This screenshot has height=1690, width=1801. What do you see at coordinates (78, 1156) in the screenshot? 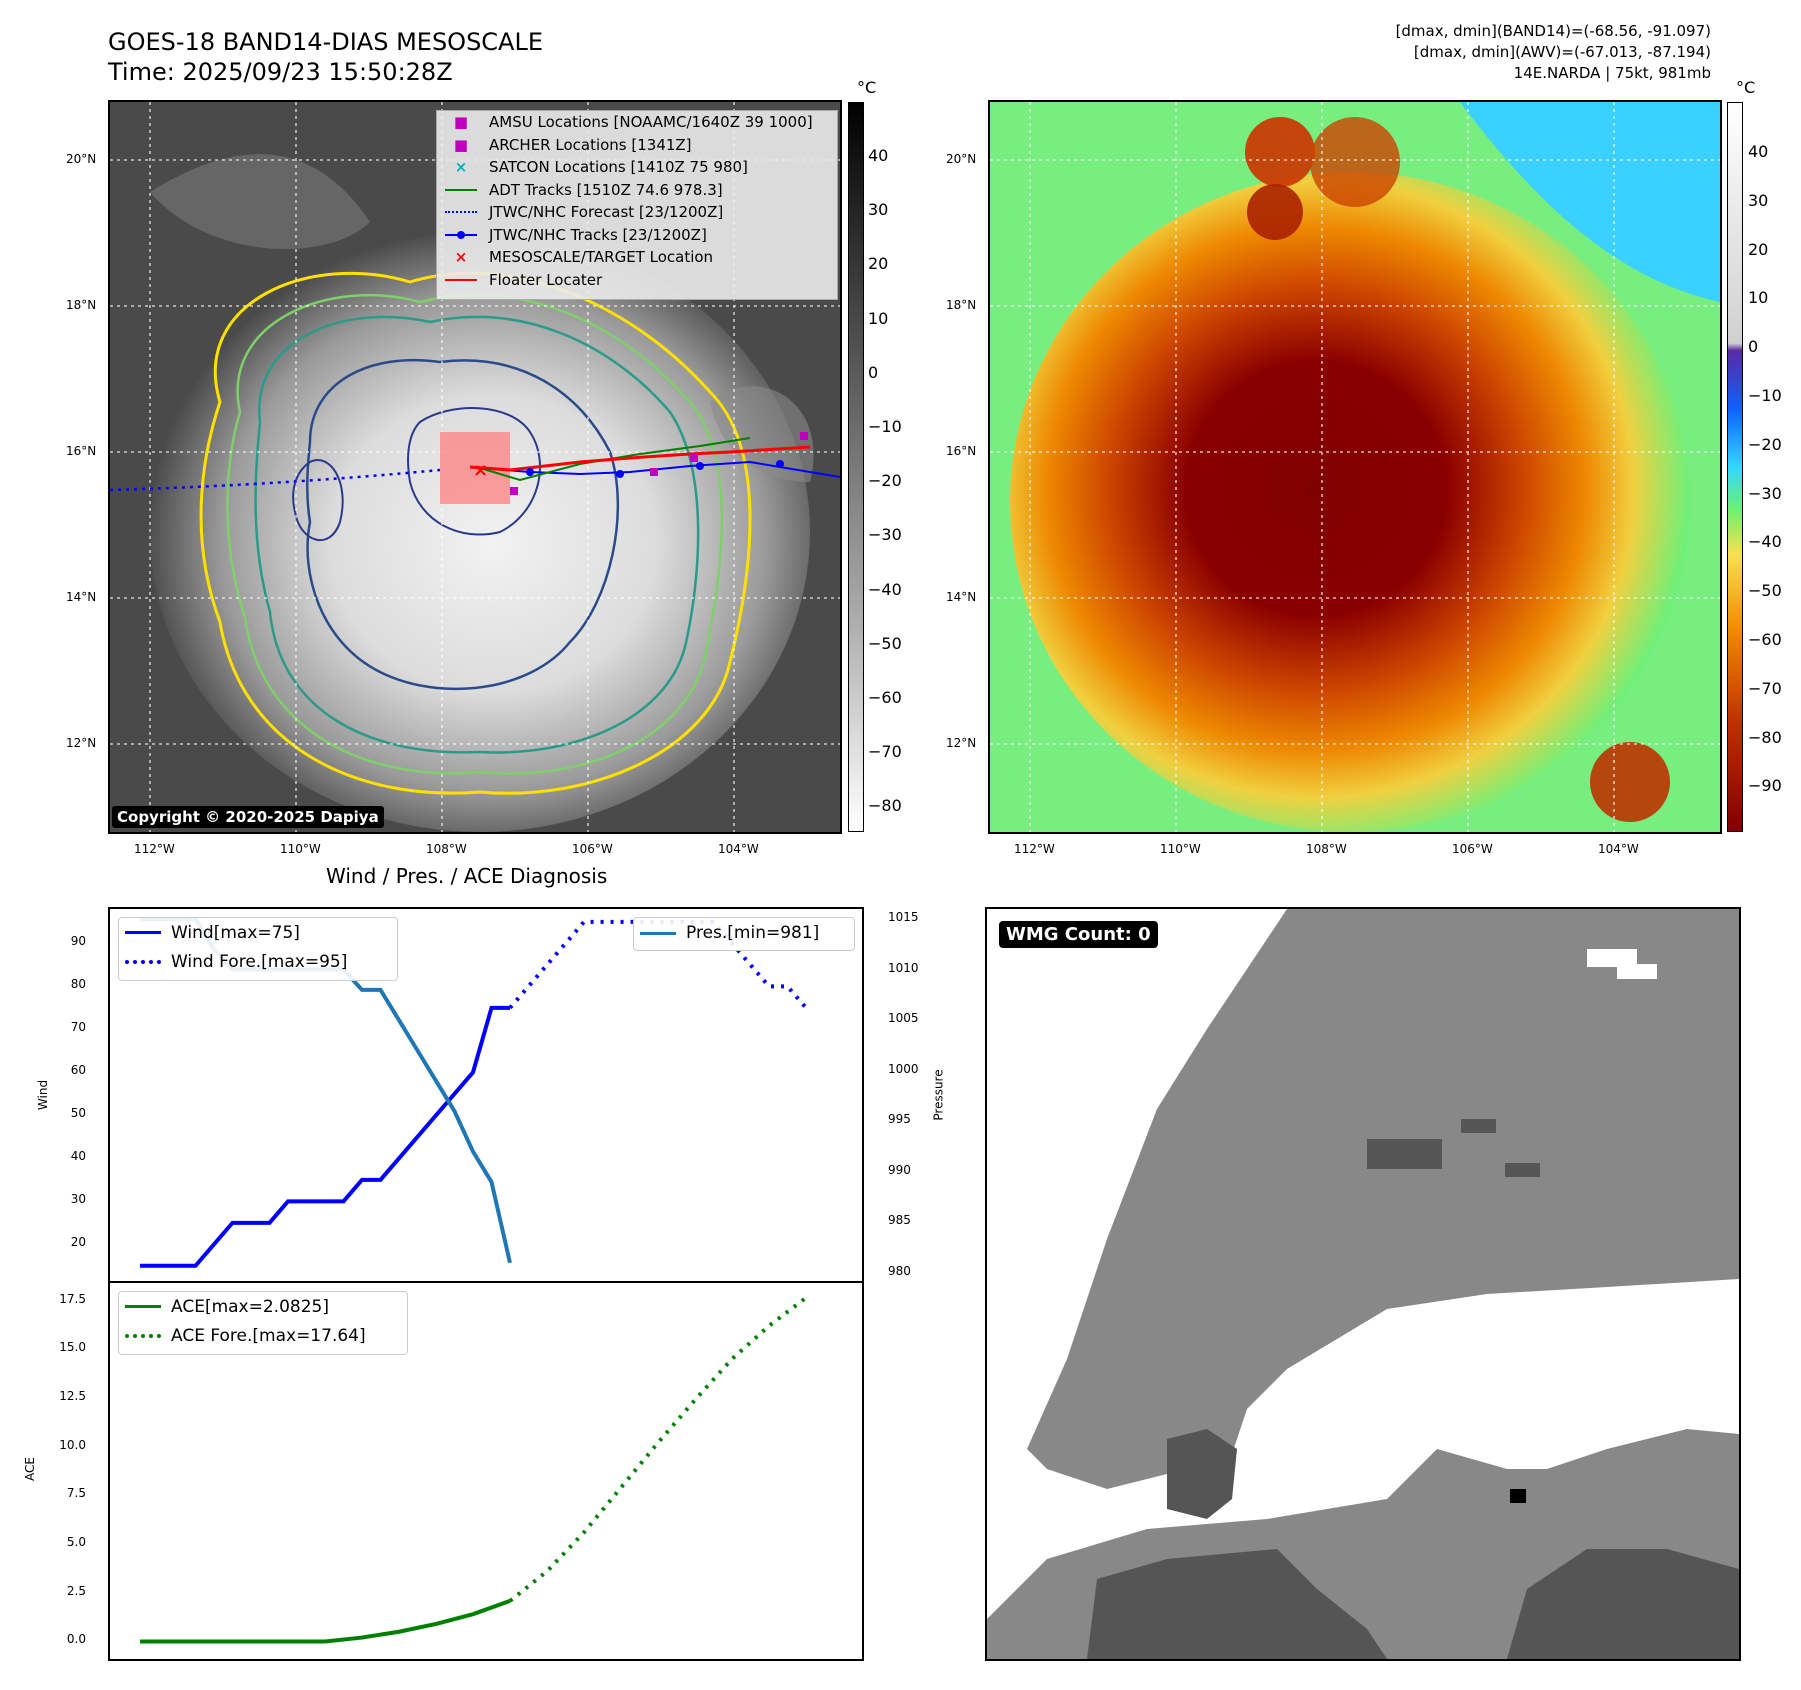
I see `wind-tick: 40` at bounding box center [78, 1156].